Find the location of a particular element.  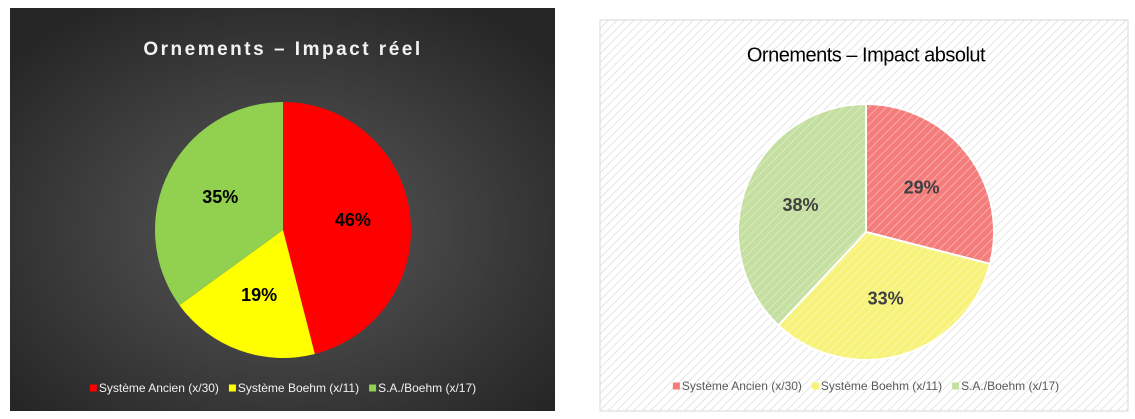

data-label: 33% is located at coordinates (886, 298).